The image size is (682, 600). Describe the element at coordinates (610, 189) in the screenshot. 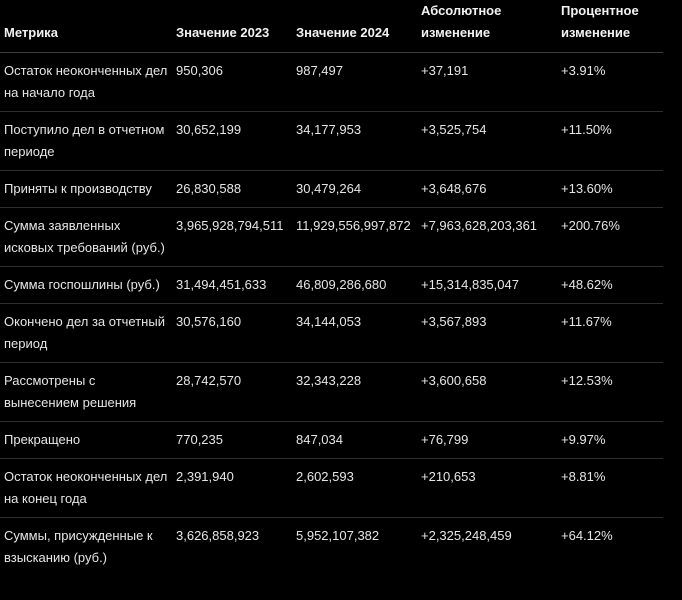

I see `percent-change-cell: +13.60%` at that location.